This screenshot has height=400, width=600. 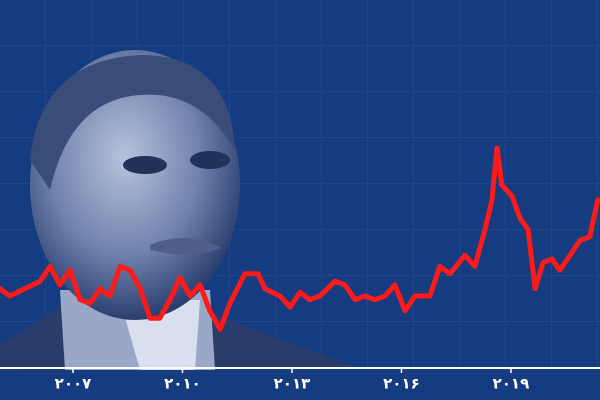 I want to click on x-tick-label: ۲۰۱۳, so click(x=292, y=384).